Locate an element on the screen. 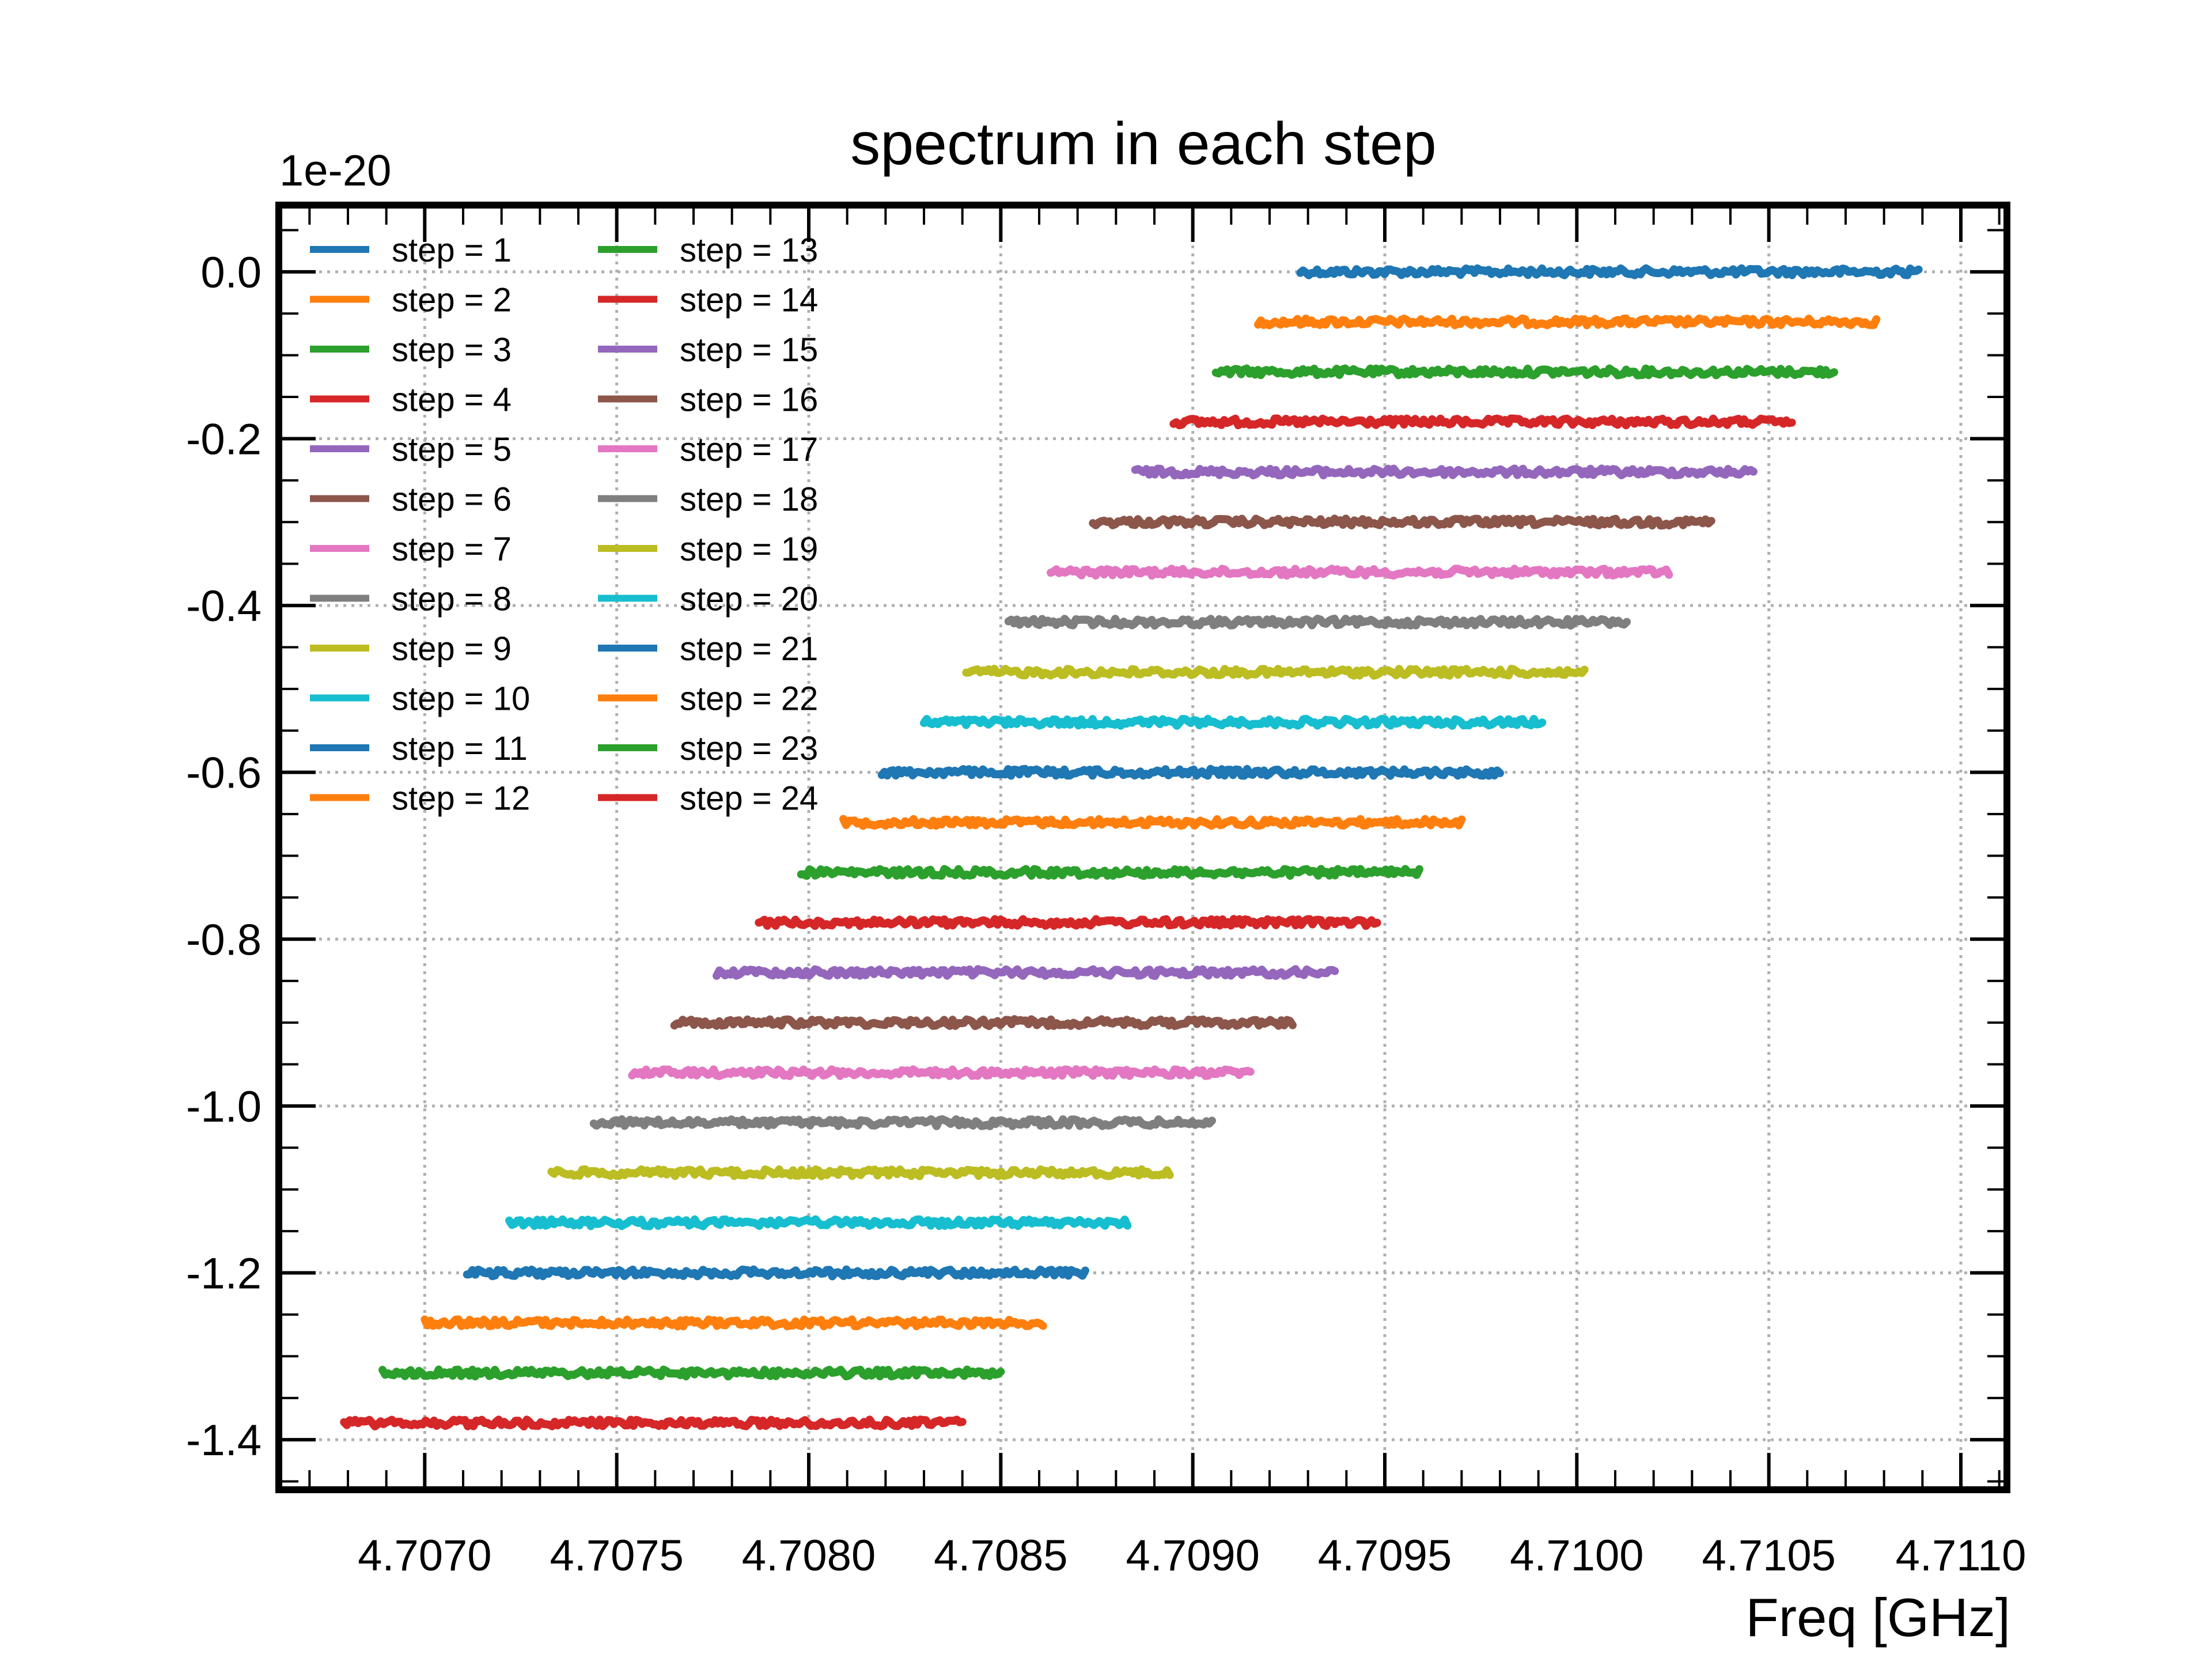 Image resolution: width=2212 pixels, height=1662 pixels. legend-label: step = 3 is located at coordinates (452, 350).